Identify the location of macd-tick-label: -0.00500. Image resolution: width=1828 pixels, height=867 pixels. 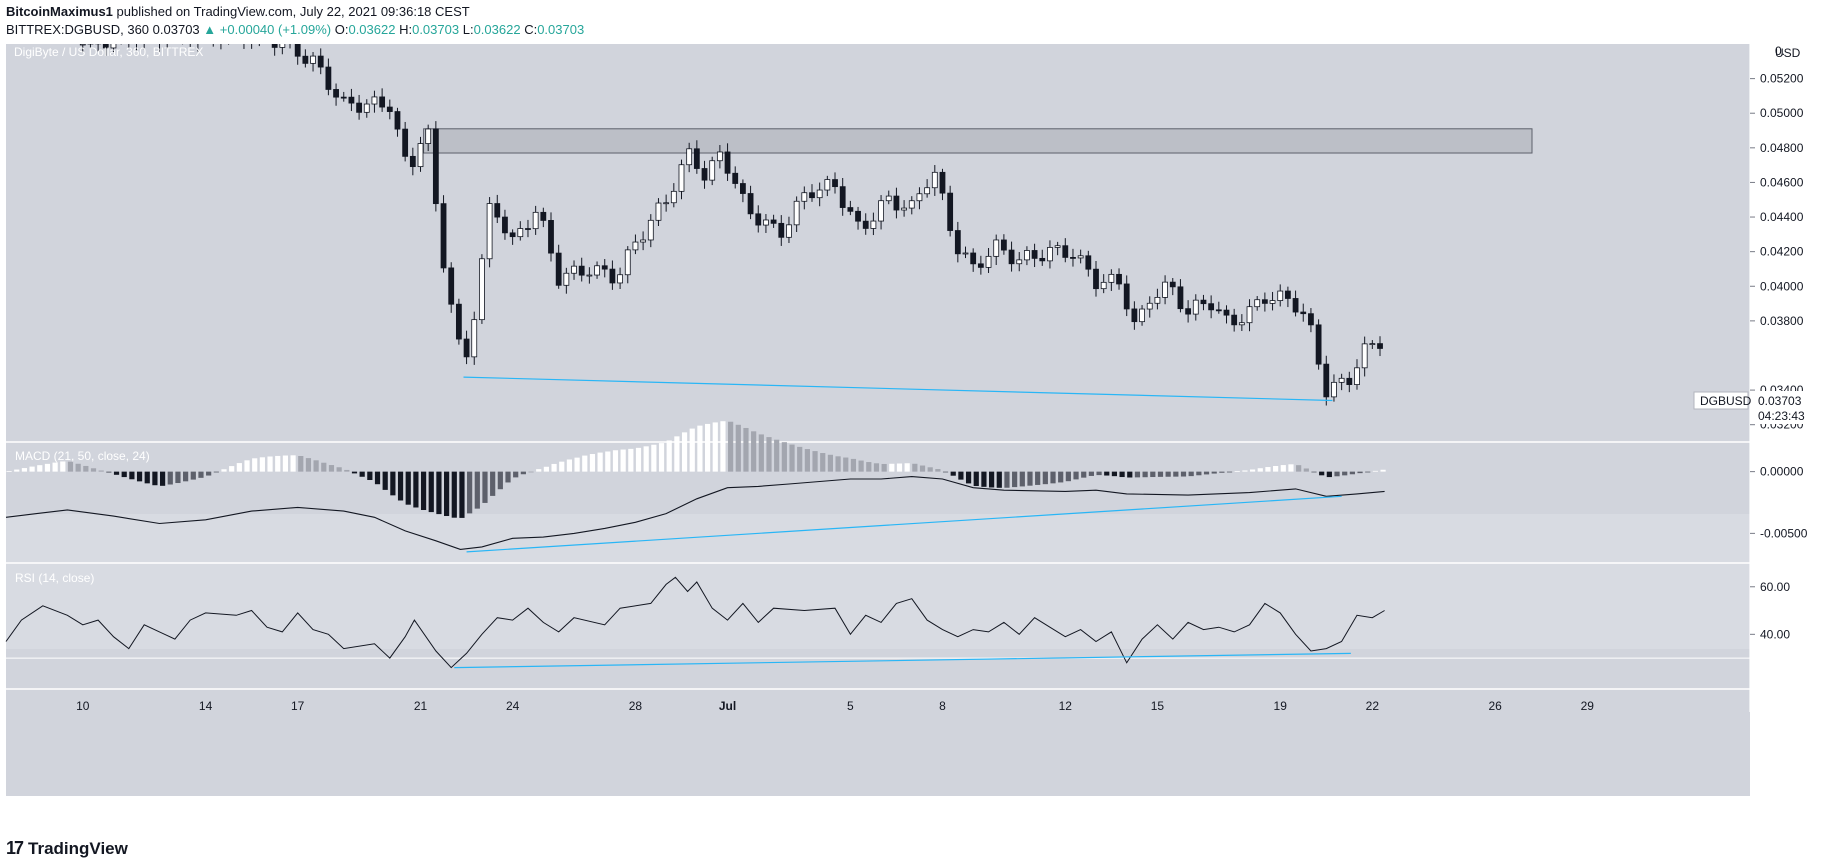
(1784, 533).